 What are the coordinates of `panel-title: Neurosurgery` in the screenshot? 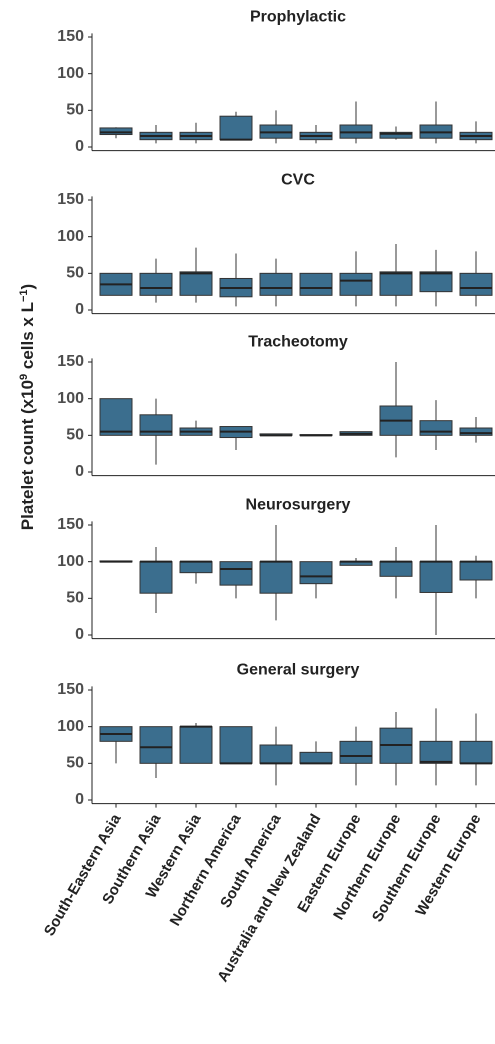 It's located at (298, 504).